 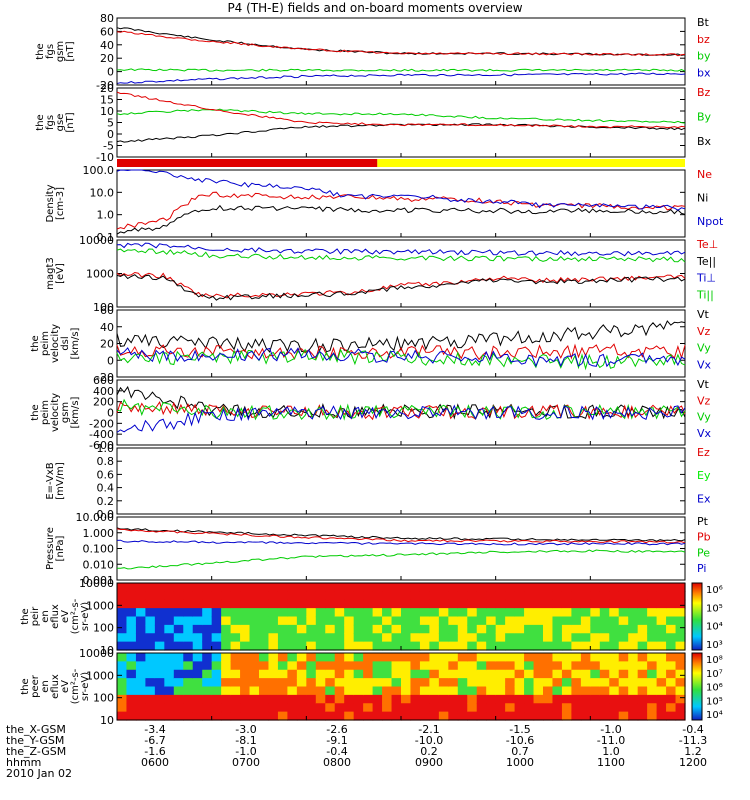 I want to click on y-axis-label: peim, so click(x=45, y=343).